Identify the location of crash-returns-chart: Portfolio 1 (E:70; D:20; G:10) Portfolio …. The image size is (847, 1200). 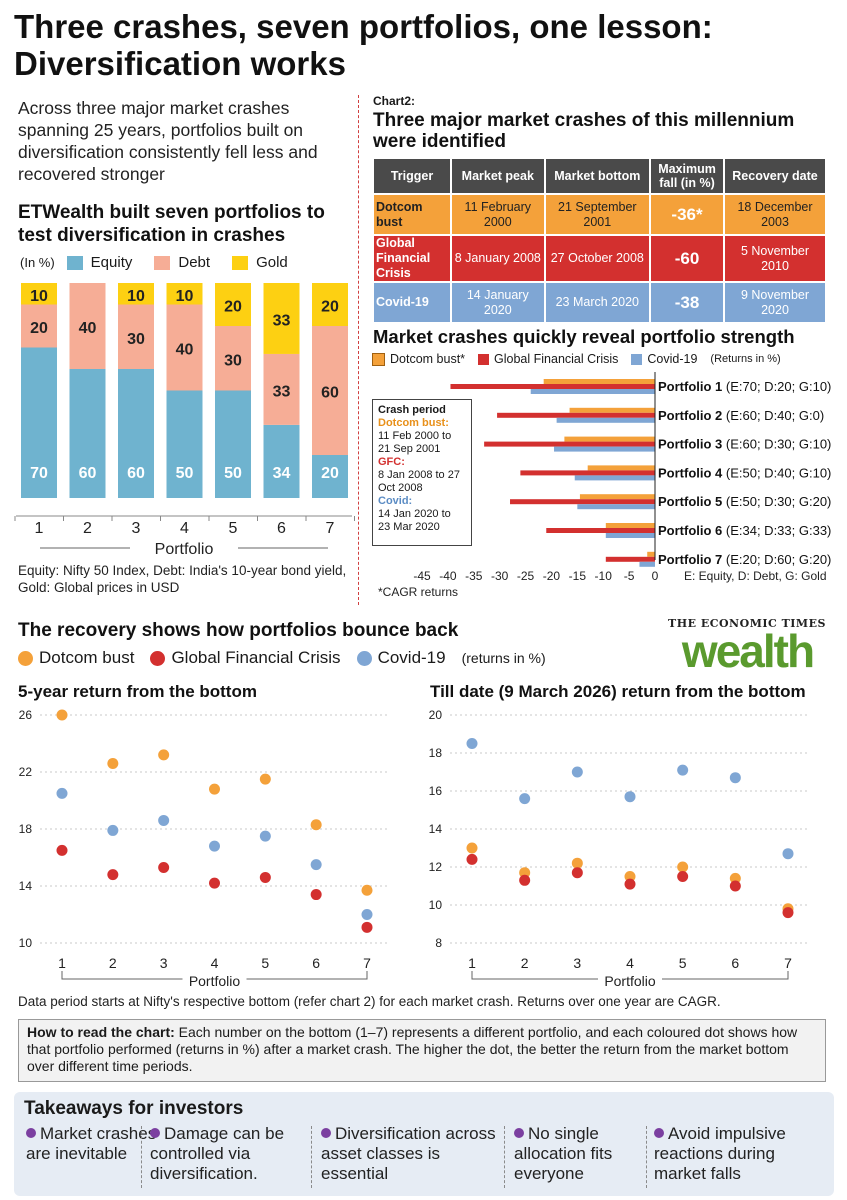
(604, 485).